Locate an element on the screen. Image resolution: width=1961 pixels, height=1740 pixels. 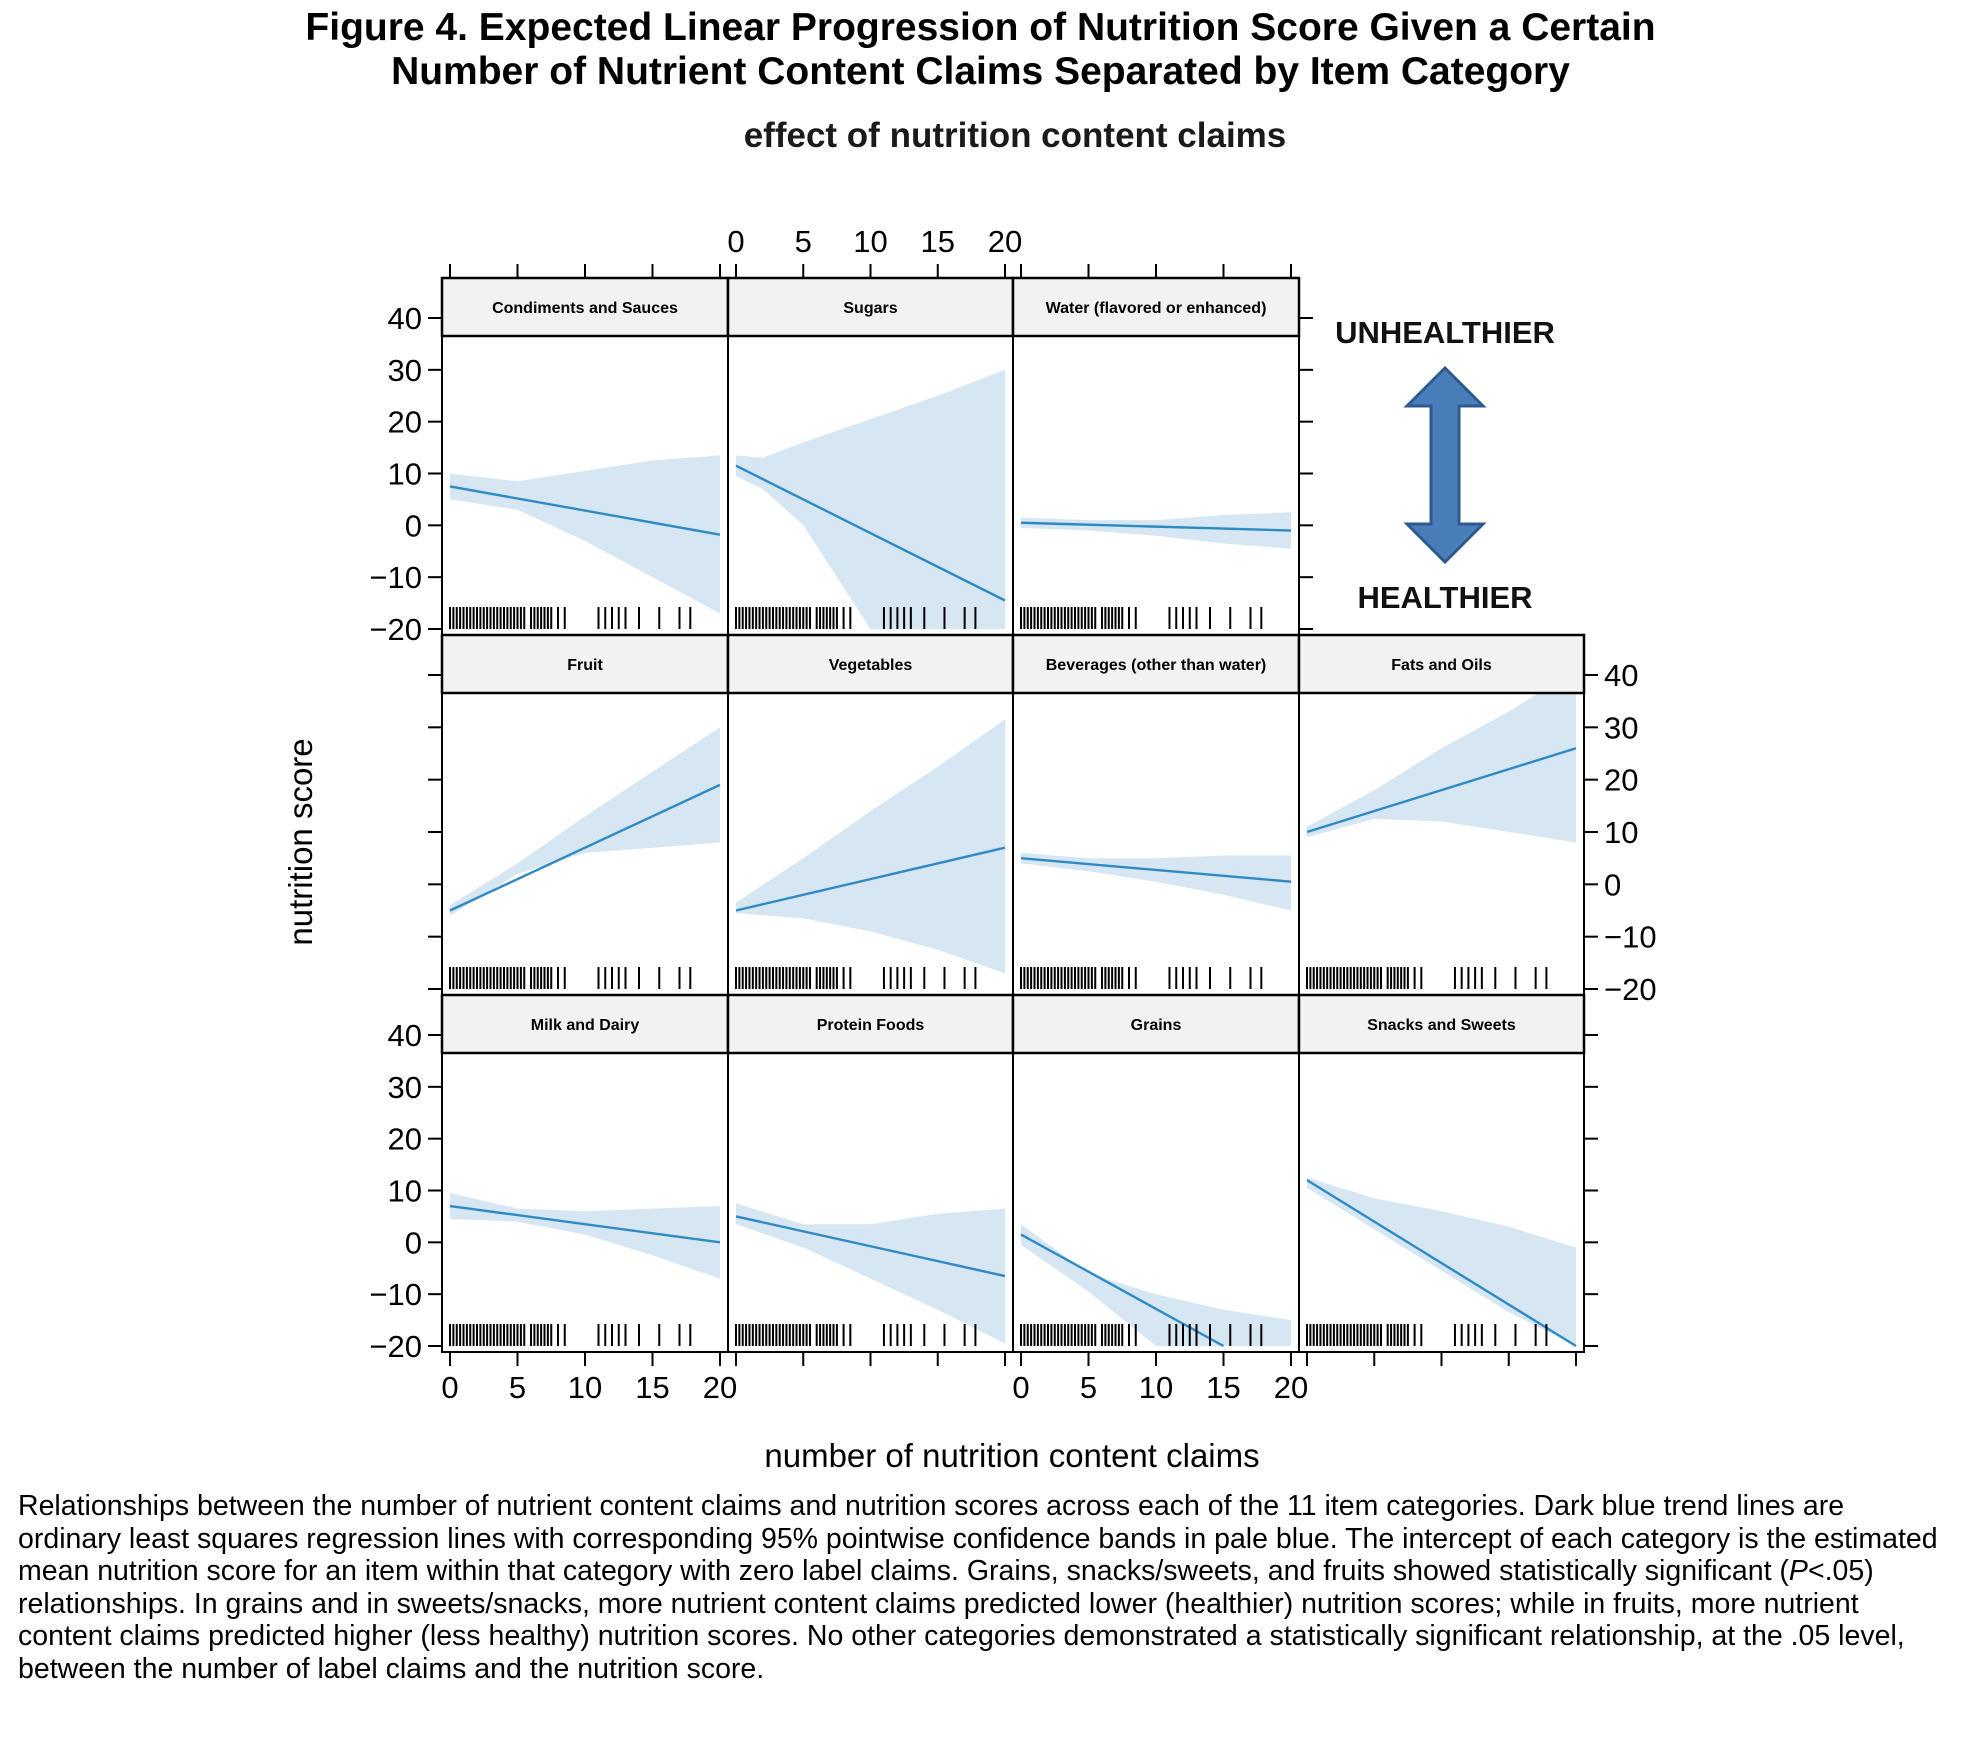
strip-label: Milk and Dairy is located at coordinates (585, 1025).